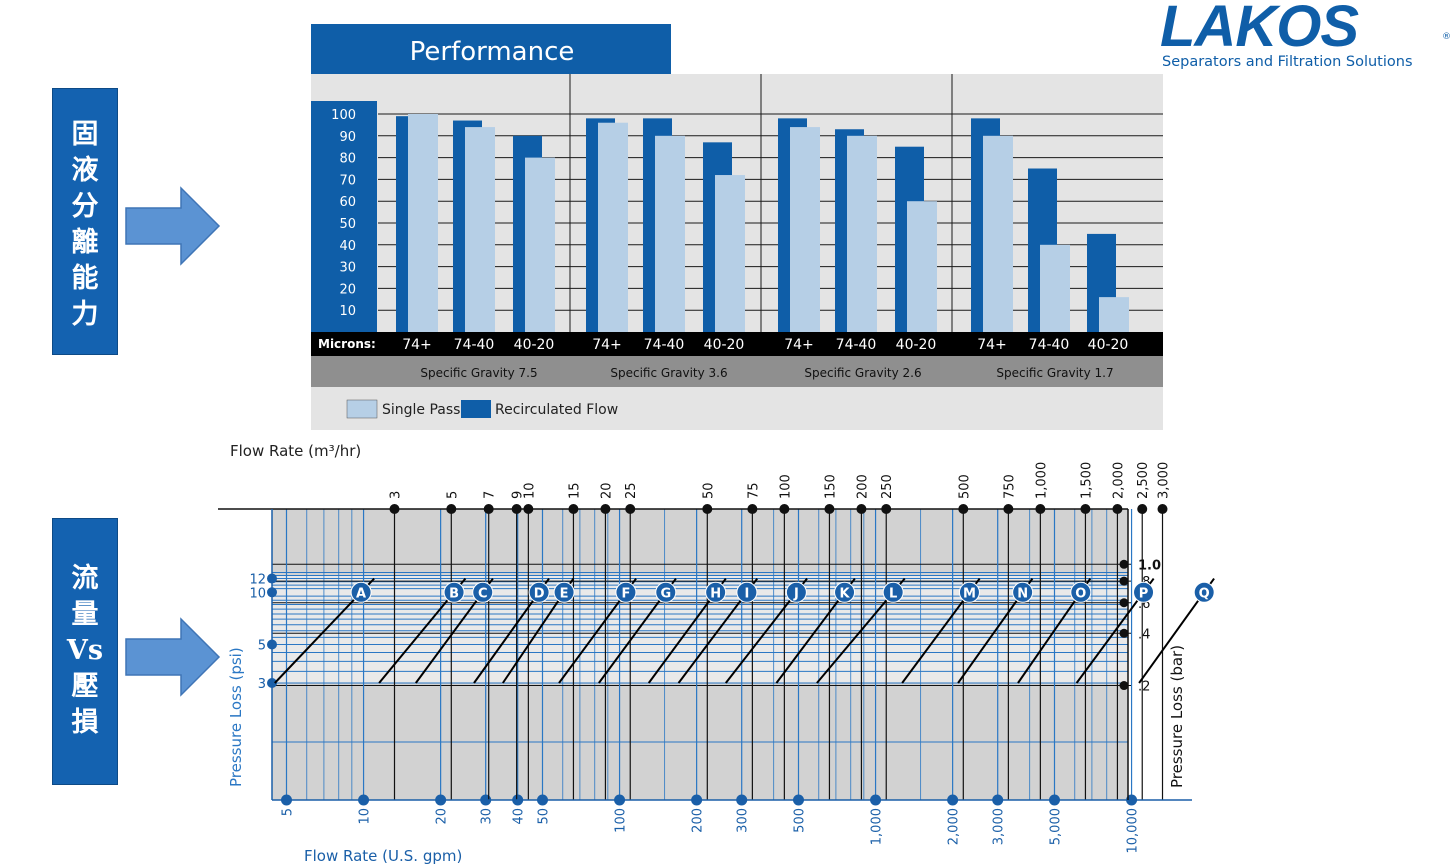  What do you see at coordinates (1041, 480) in the screenshot?
I see `top-tick-label: 1,000` at bounding box center [1041, 480].